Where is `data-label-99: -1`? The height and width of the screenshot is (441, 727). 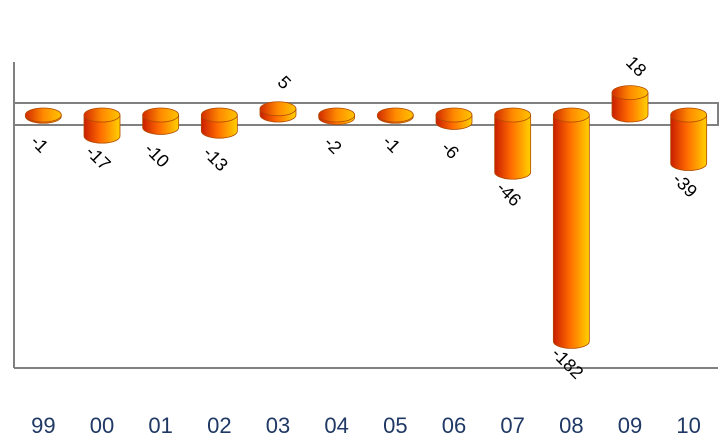 data-label-99: -1 is located at coordinates (39, 143).